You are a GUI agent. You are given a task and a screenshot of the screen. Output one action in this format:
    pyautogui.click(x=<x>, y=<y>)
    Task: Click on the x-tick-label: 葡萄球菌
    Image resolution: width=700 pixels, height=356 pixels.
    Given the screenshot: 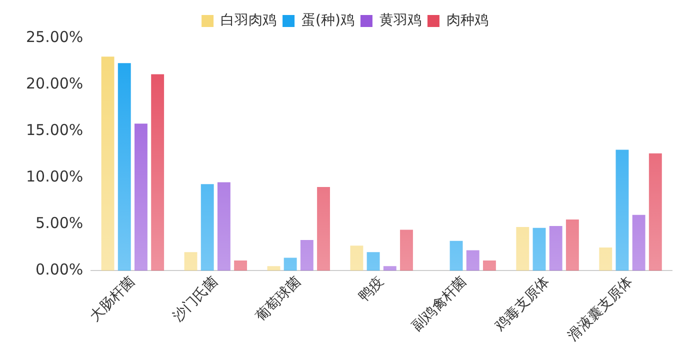 What is the action you would take?
    pyautogui.click(x=278, y=299)
    